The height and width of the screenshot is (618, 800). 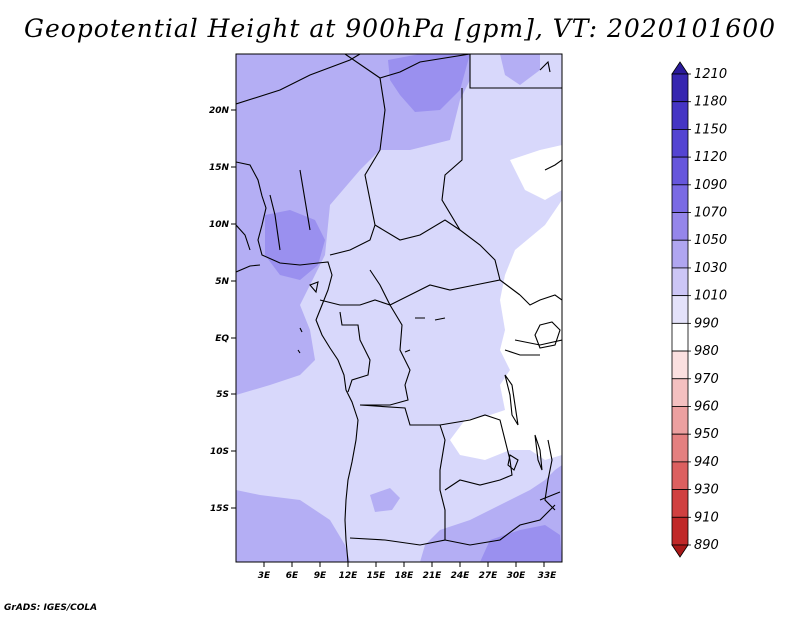 What do you see at coordinates (445, 287) in the screenshot?
I see `border-car-south` at bounding box center [445, 287].